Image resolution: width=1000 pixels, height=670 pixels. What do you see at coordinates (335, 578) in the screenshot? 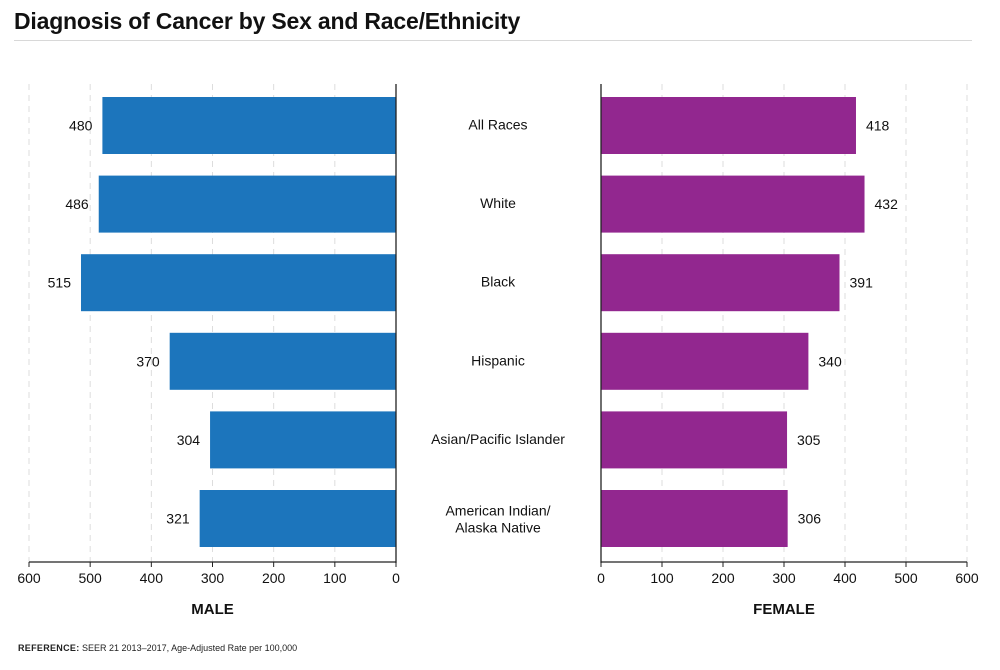
I see `male-tick-label: 100` at bounding box center [335, 578].